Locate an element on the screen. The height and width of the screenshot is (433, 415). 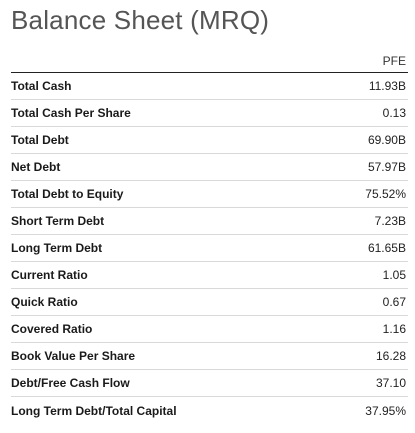
row-value: 1.16 is located at coordinates (394, 329).